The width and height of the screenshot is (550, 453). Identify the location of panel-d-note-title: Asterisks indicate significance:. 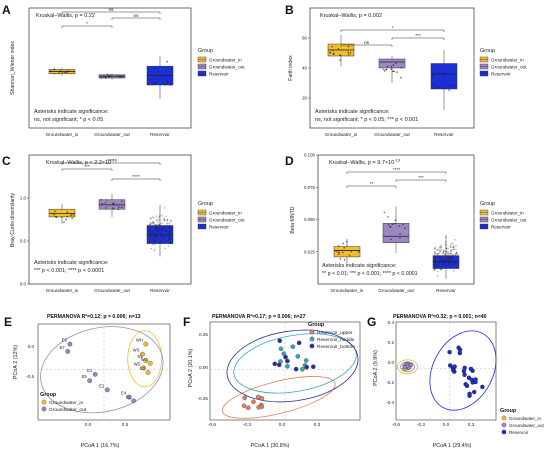
(359, 266).